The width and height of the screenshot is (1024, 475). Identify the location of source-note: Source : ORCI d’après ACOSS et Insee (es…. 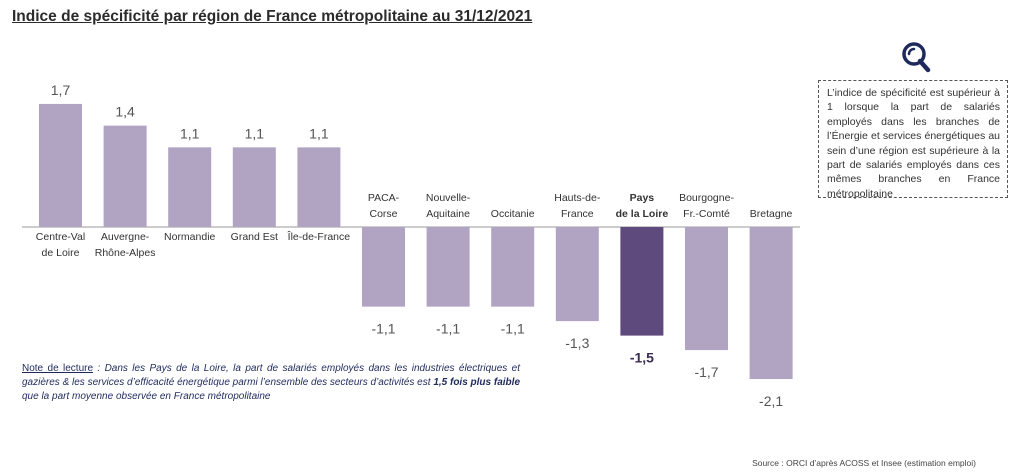
(864, 463).